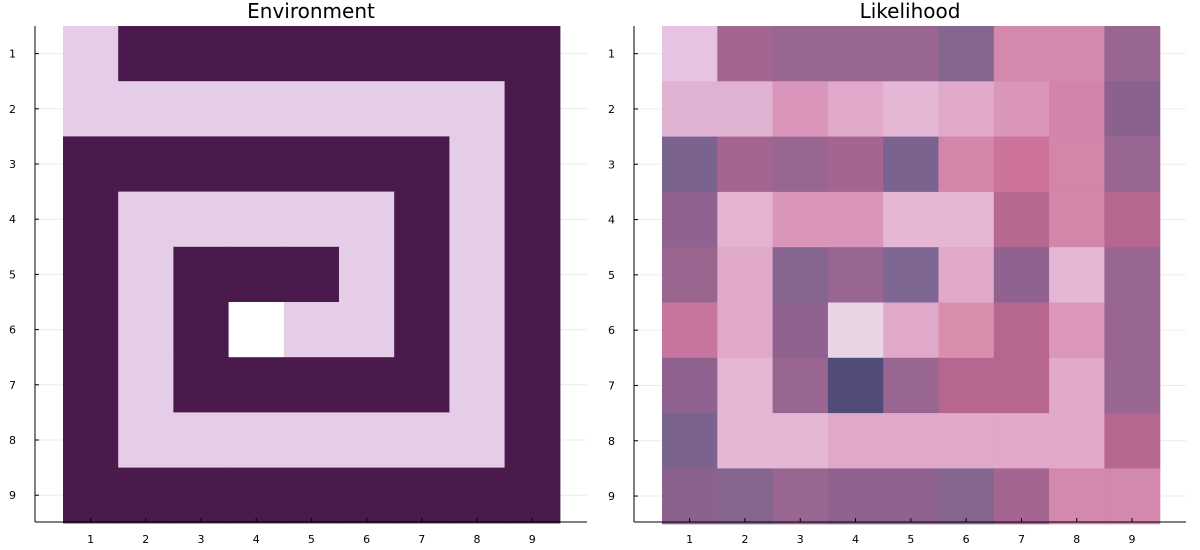 This screenshot has width=1200, height=550. Describe the element at coordinates (690, 275) in the screenshot. I see `likelihood-cell-r5-c1` at that location.